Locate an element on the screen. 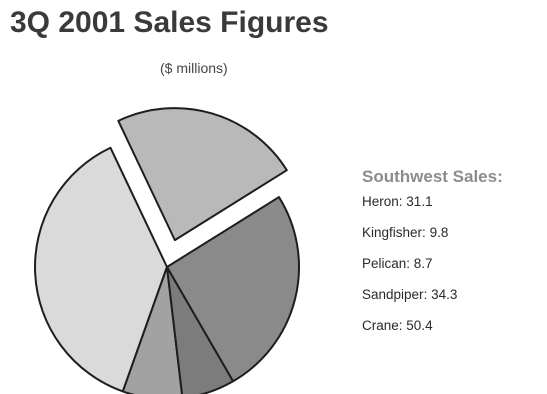 This screenshot has height=394, width=547. legend-label: Kingfisher is located at coordinates (392, 232).